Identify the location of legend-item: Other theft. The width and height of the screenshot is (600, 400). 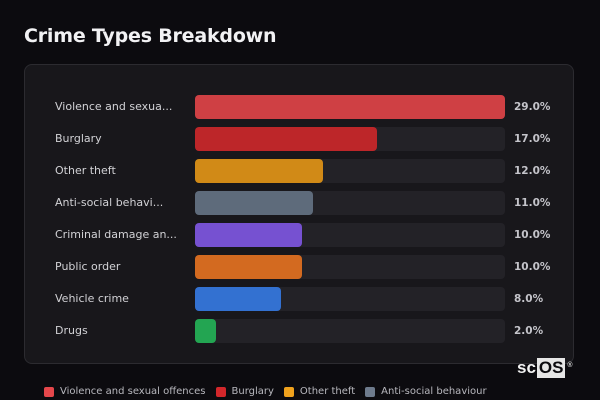
(319, 391).